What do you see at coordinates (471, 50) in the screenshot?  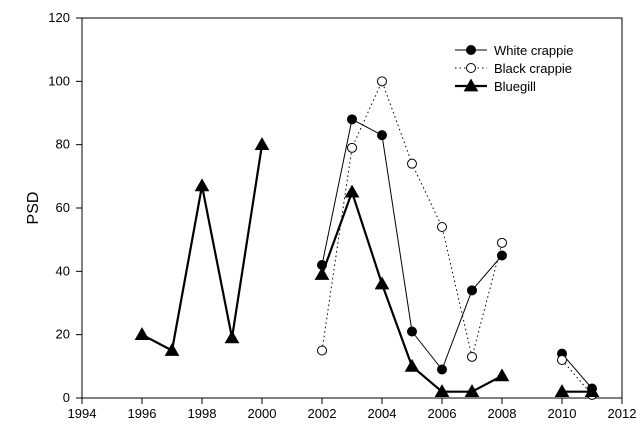 I see `white-crappie-legend-marker` at bounding box center [471, 50].